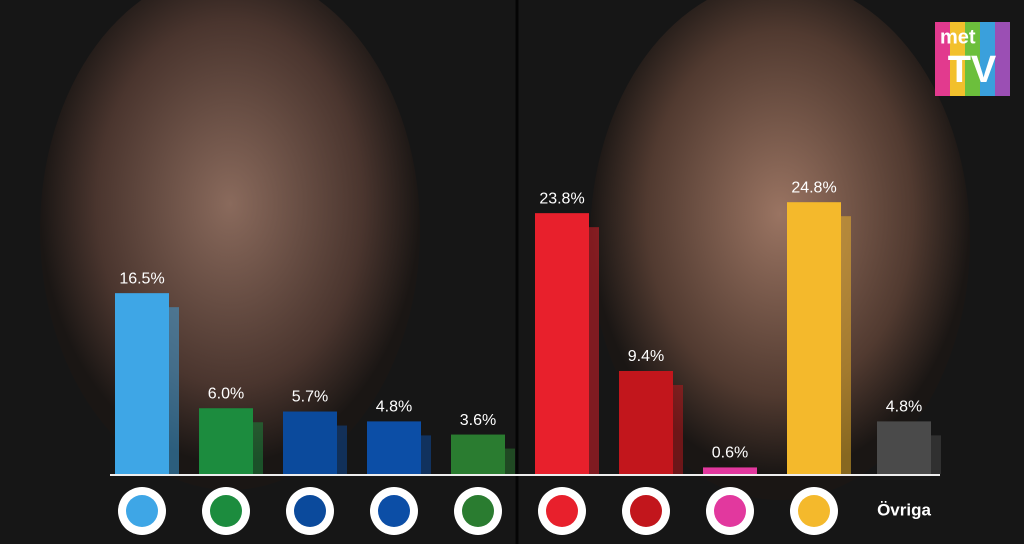 The width and height of the screenshot is (1024, 544). Describe the element at coordinates (226, 393) in the screenshot. I see `value-label: 6.0%` at that location.